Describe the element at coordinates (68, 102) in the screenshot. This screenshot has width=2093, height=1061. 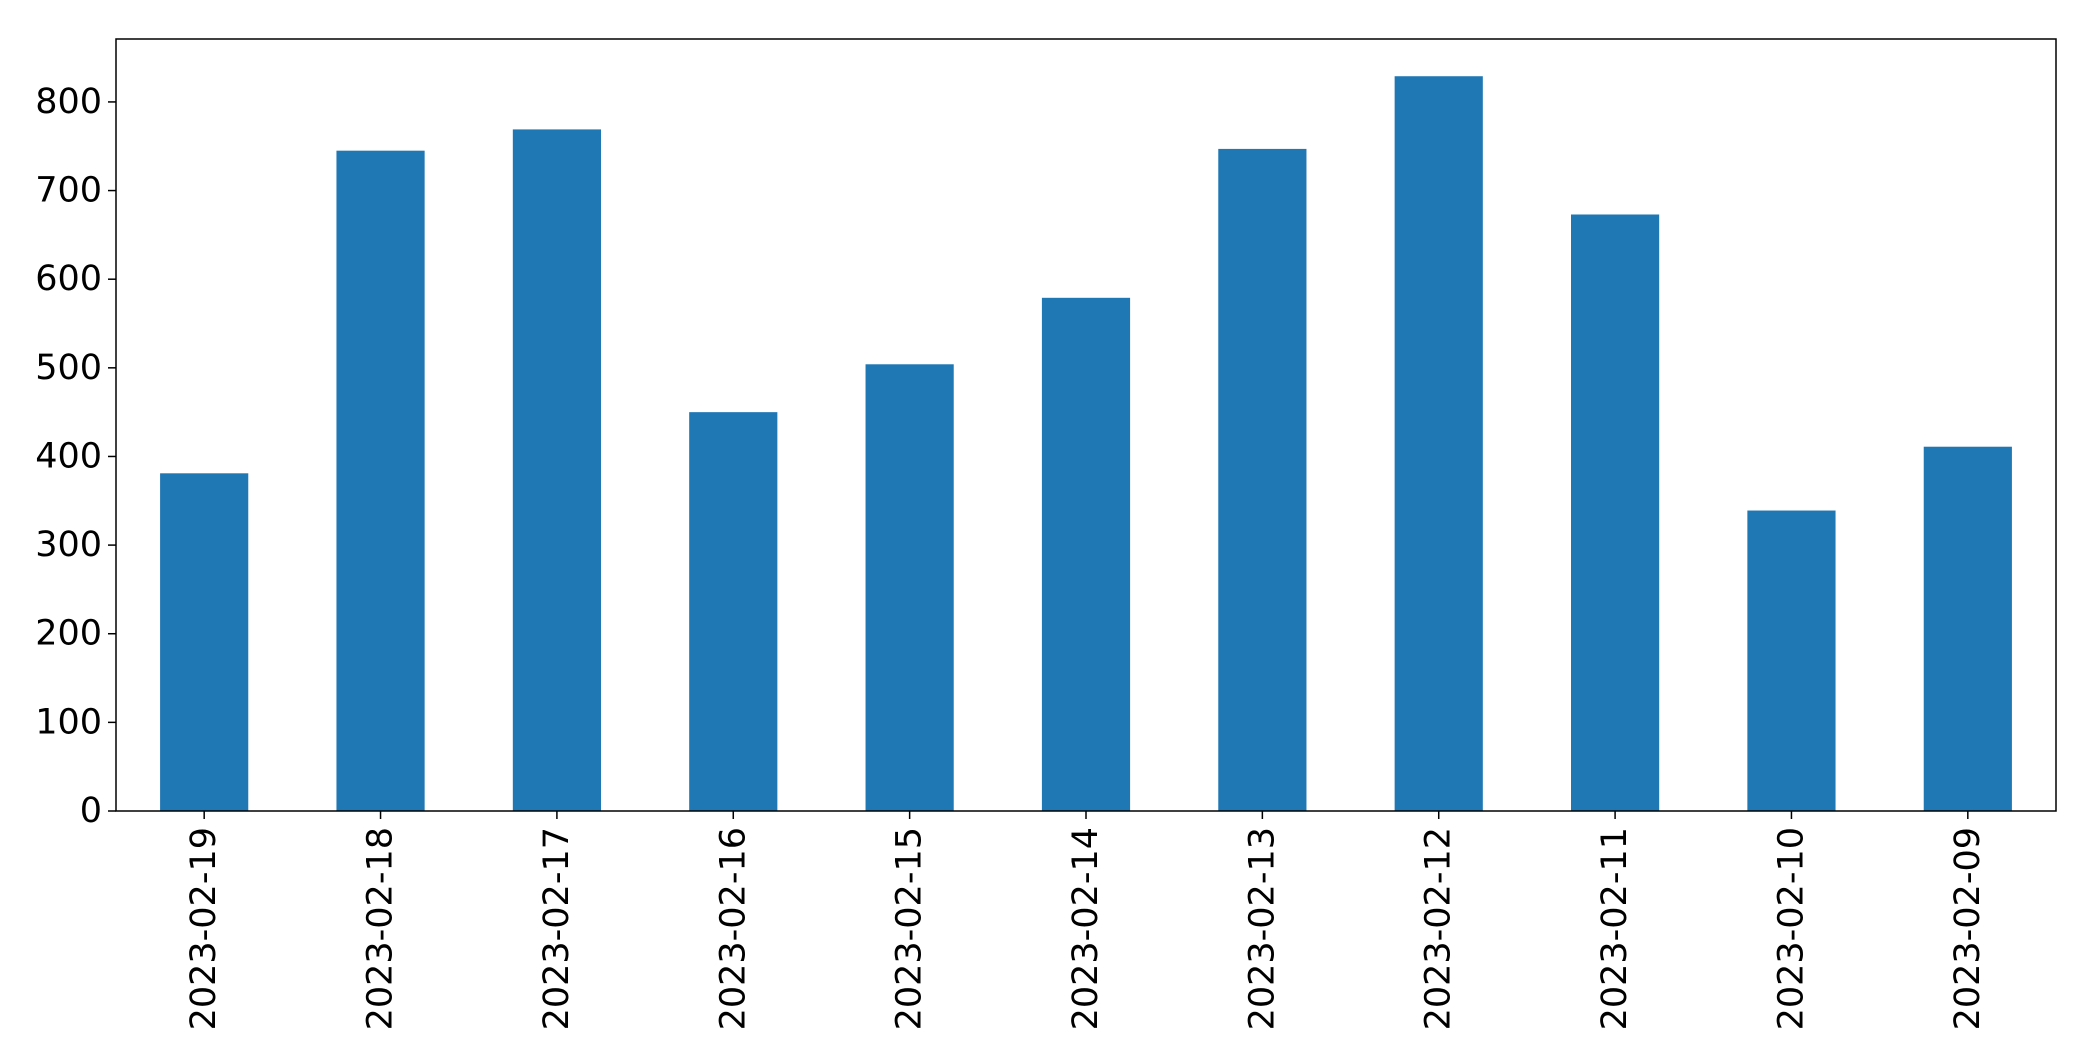
I see `y-tick-label: 800` at that location.